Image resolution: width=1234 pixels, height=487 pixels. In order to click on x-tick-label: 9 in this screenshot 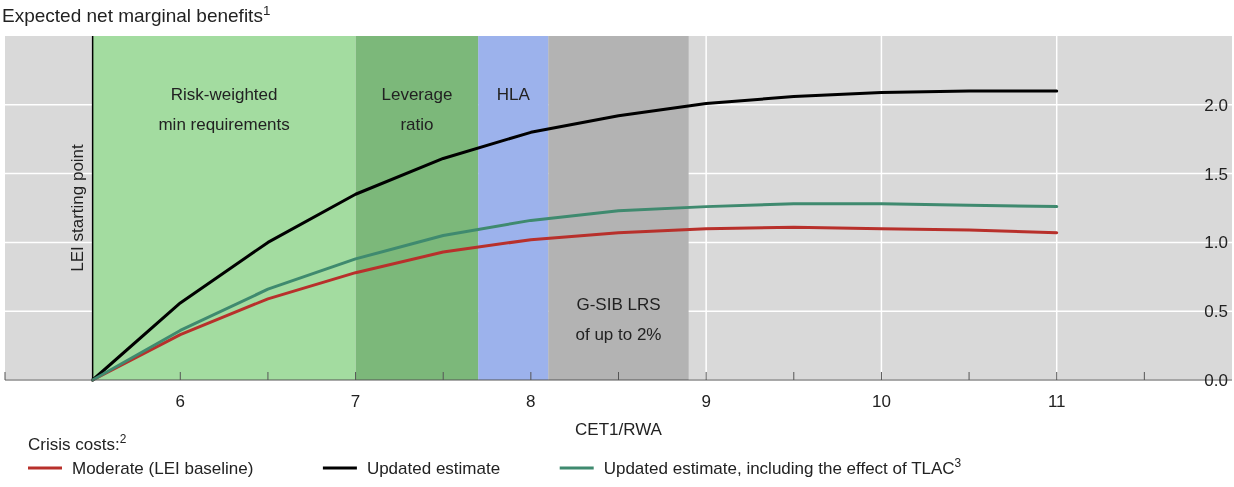, I will do `click(706, 401)`.